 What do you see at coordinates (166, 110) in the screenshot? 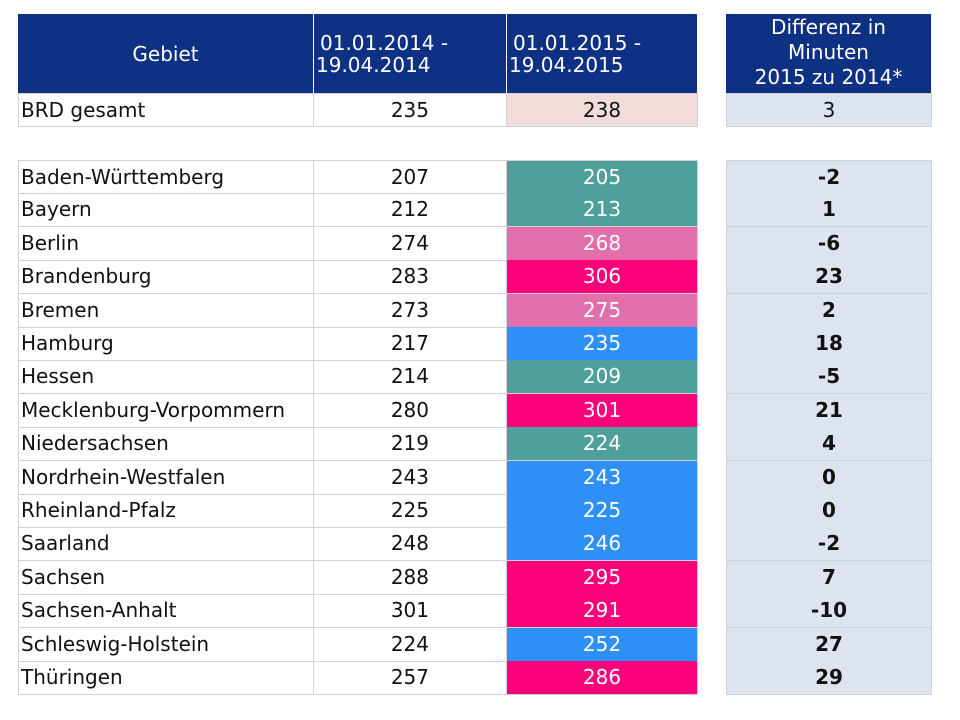
I see `total-name-cell: BRD gesamt` at bounding box center [166, 110].